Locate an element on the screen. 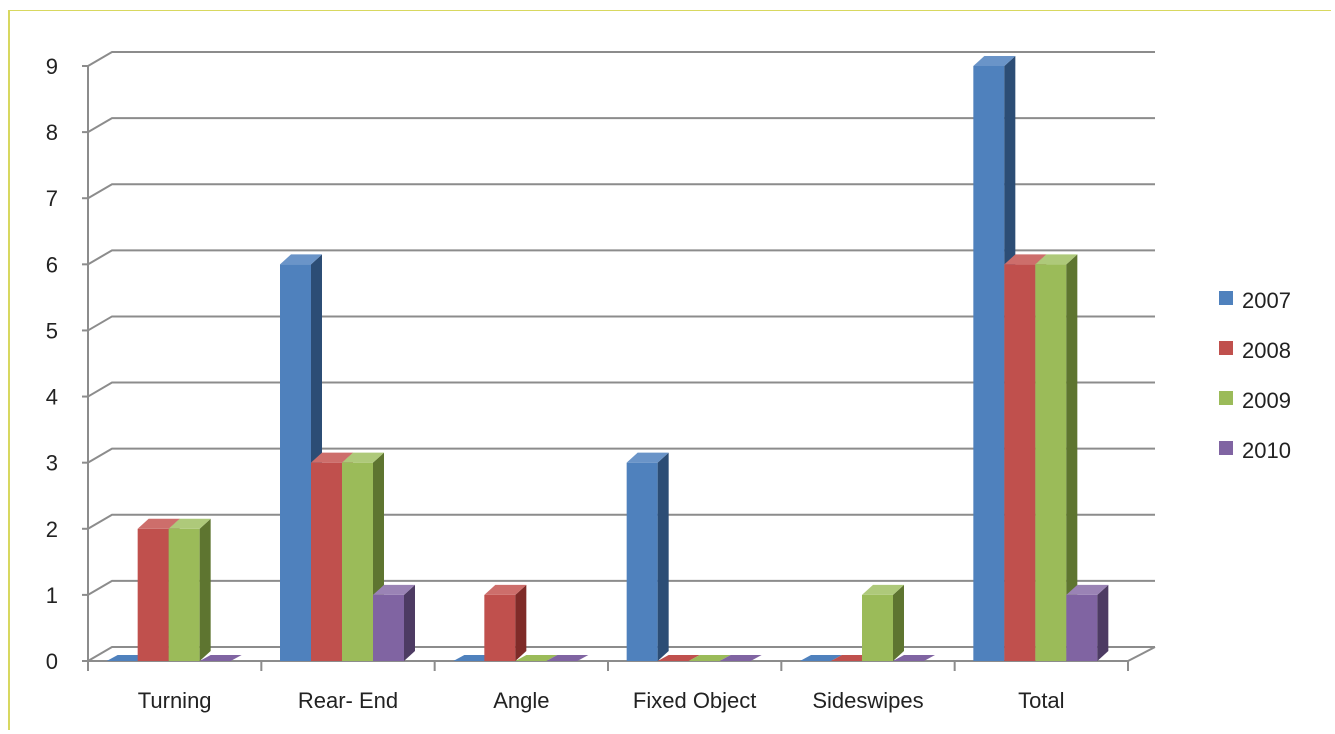 Image resolution: width=1335 pixels, height=734 pixels. y-tick-label: 3 is located at coordinates (52, 463).